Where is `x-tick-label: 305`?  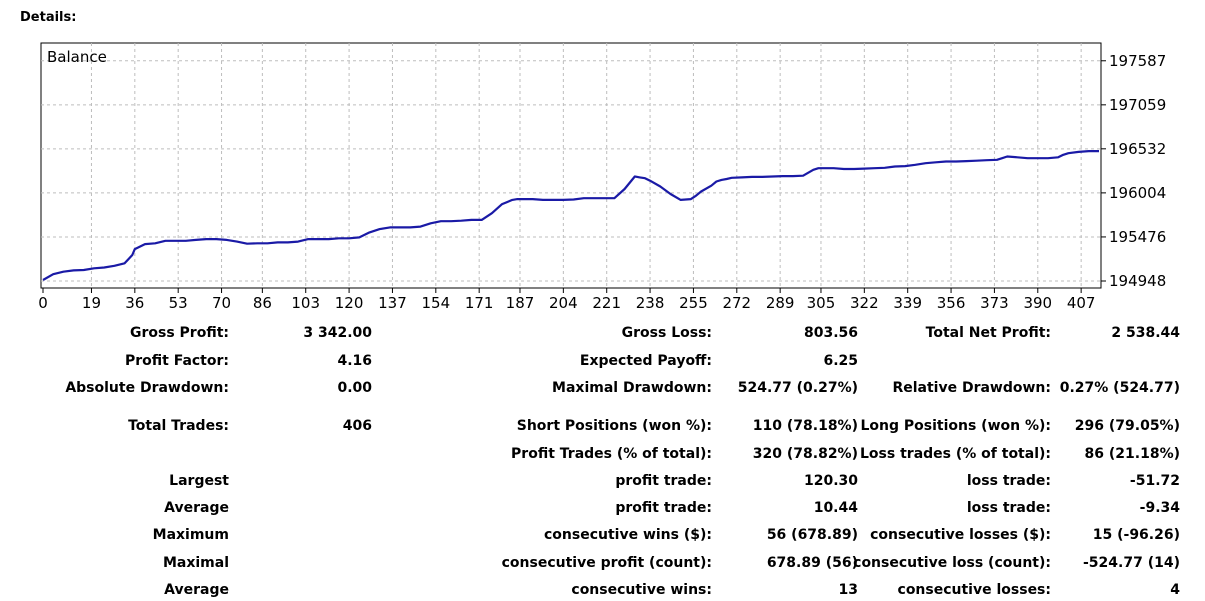
x-tick-label: 305 is located at coordinates (821, 303).